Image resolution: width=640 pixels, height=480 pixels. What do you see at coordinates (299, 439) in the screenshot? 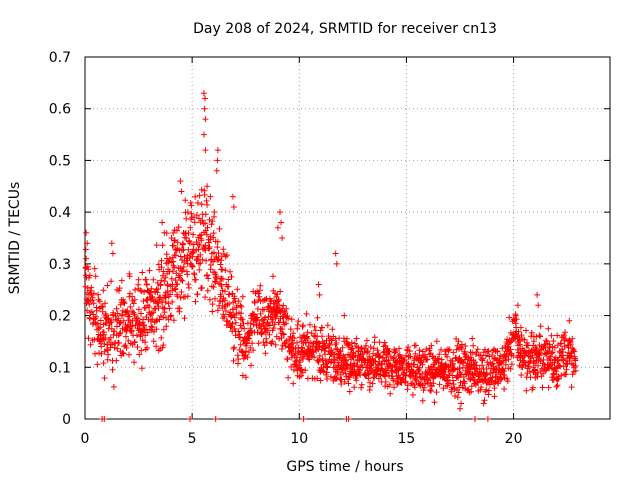
I see `x-tick-label: 10` at bounding box center [299, 439].